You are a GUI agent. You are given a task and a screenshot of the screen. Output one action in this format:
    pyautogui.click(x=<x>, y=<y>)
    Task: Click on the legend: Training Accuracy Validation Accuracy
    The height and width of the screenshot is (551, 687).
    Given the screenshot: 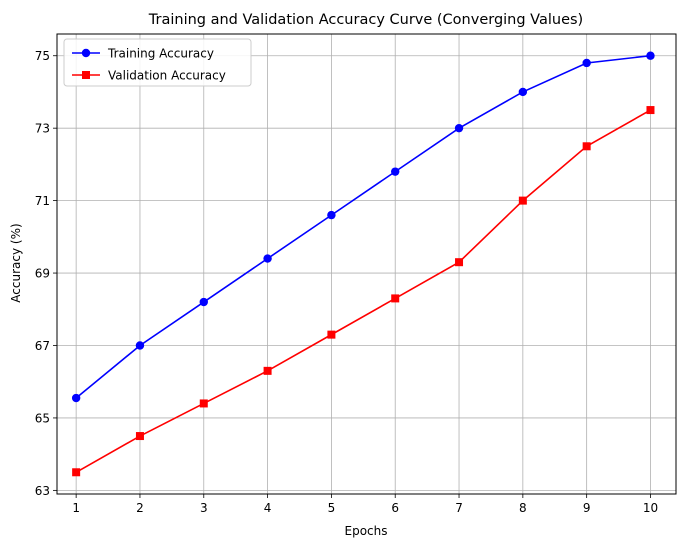 What is the action you would take?
    pyautogui.click(x=157, y=62)
    